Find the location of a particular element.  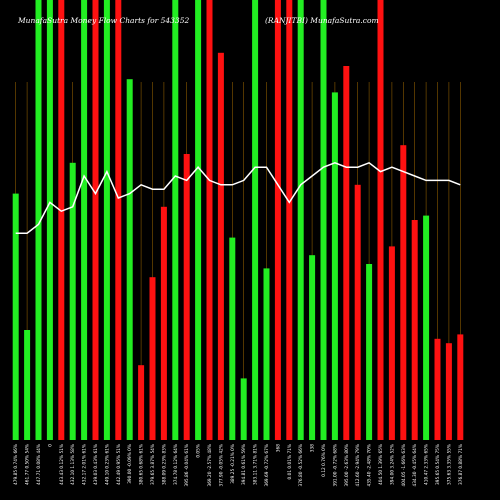

trend-line-path is located at coordinates (238, 197).